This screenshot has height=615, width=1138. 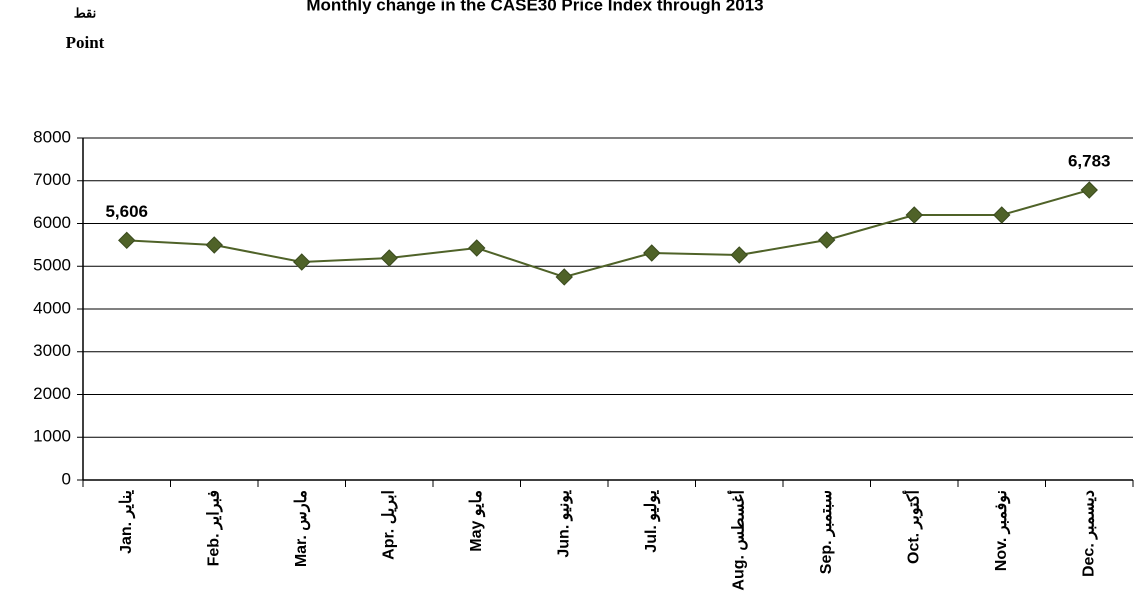 What do you see at coordinates (827, 532) in the screenshot?
I see `x-tick-label: Sep. سبتمبر` at bounding box center [827, 532].